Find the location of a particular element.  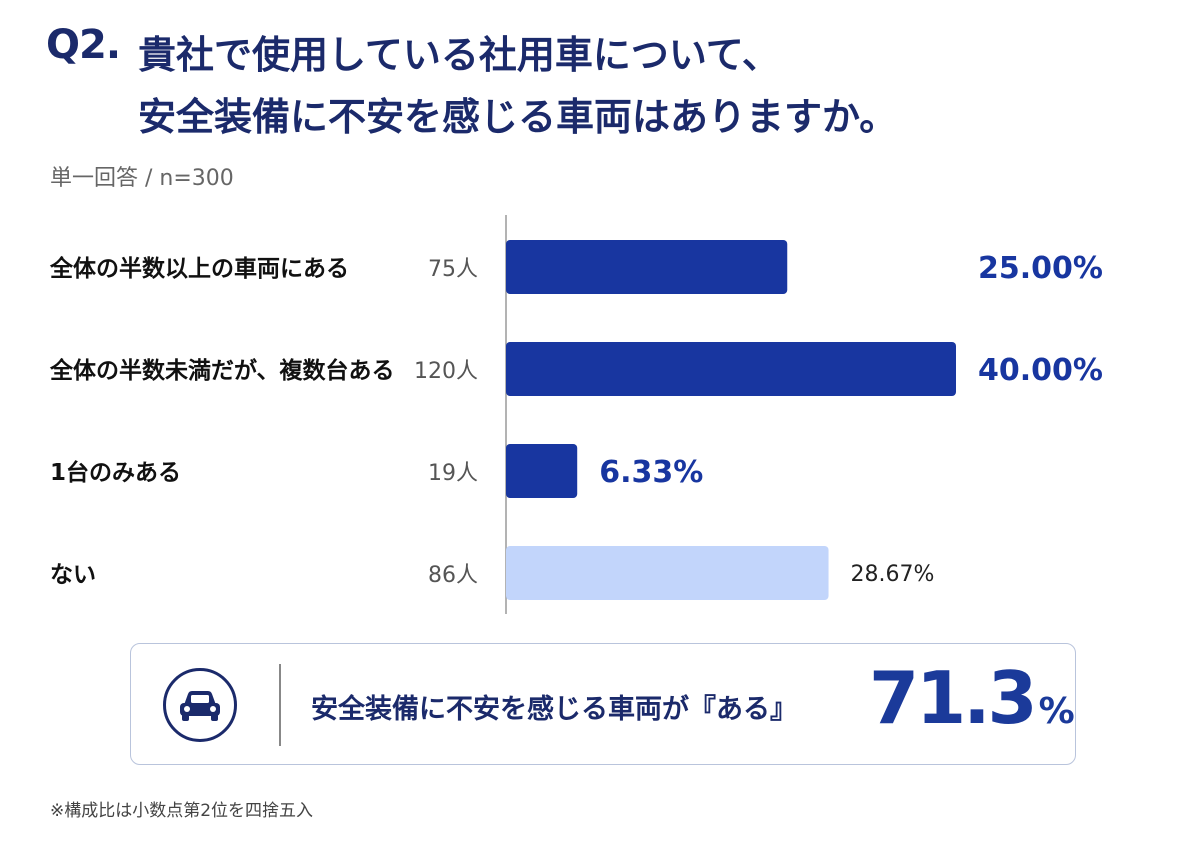

summary-box: 安全装備に不安を感じる車両が『ある』 71.3% is located at coordinates (603, 704).